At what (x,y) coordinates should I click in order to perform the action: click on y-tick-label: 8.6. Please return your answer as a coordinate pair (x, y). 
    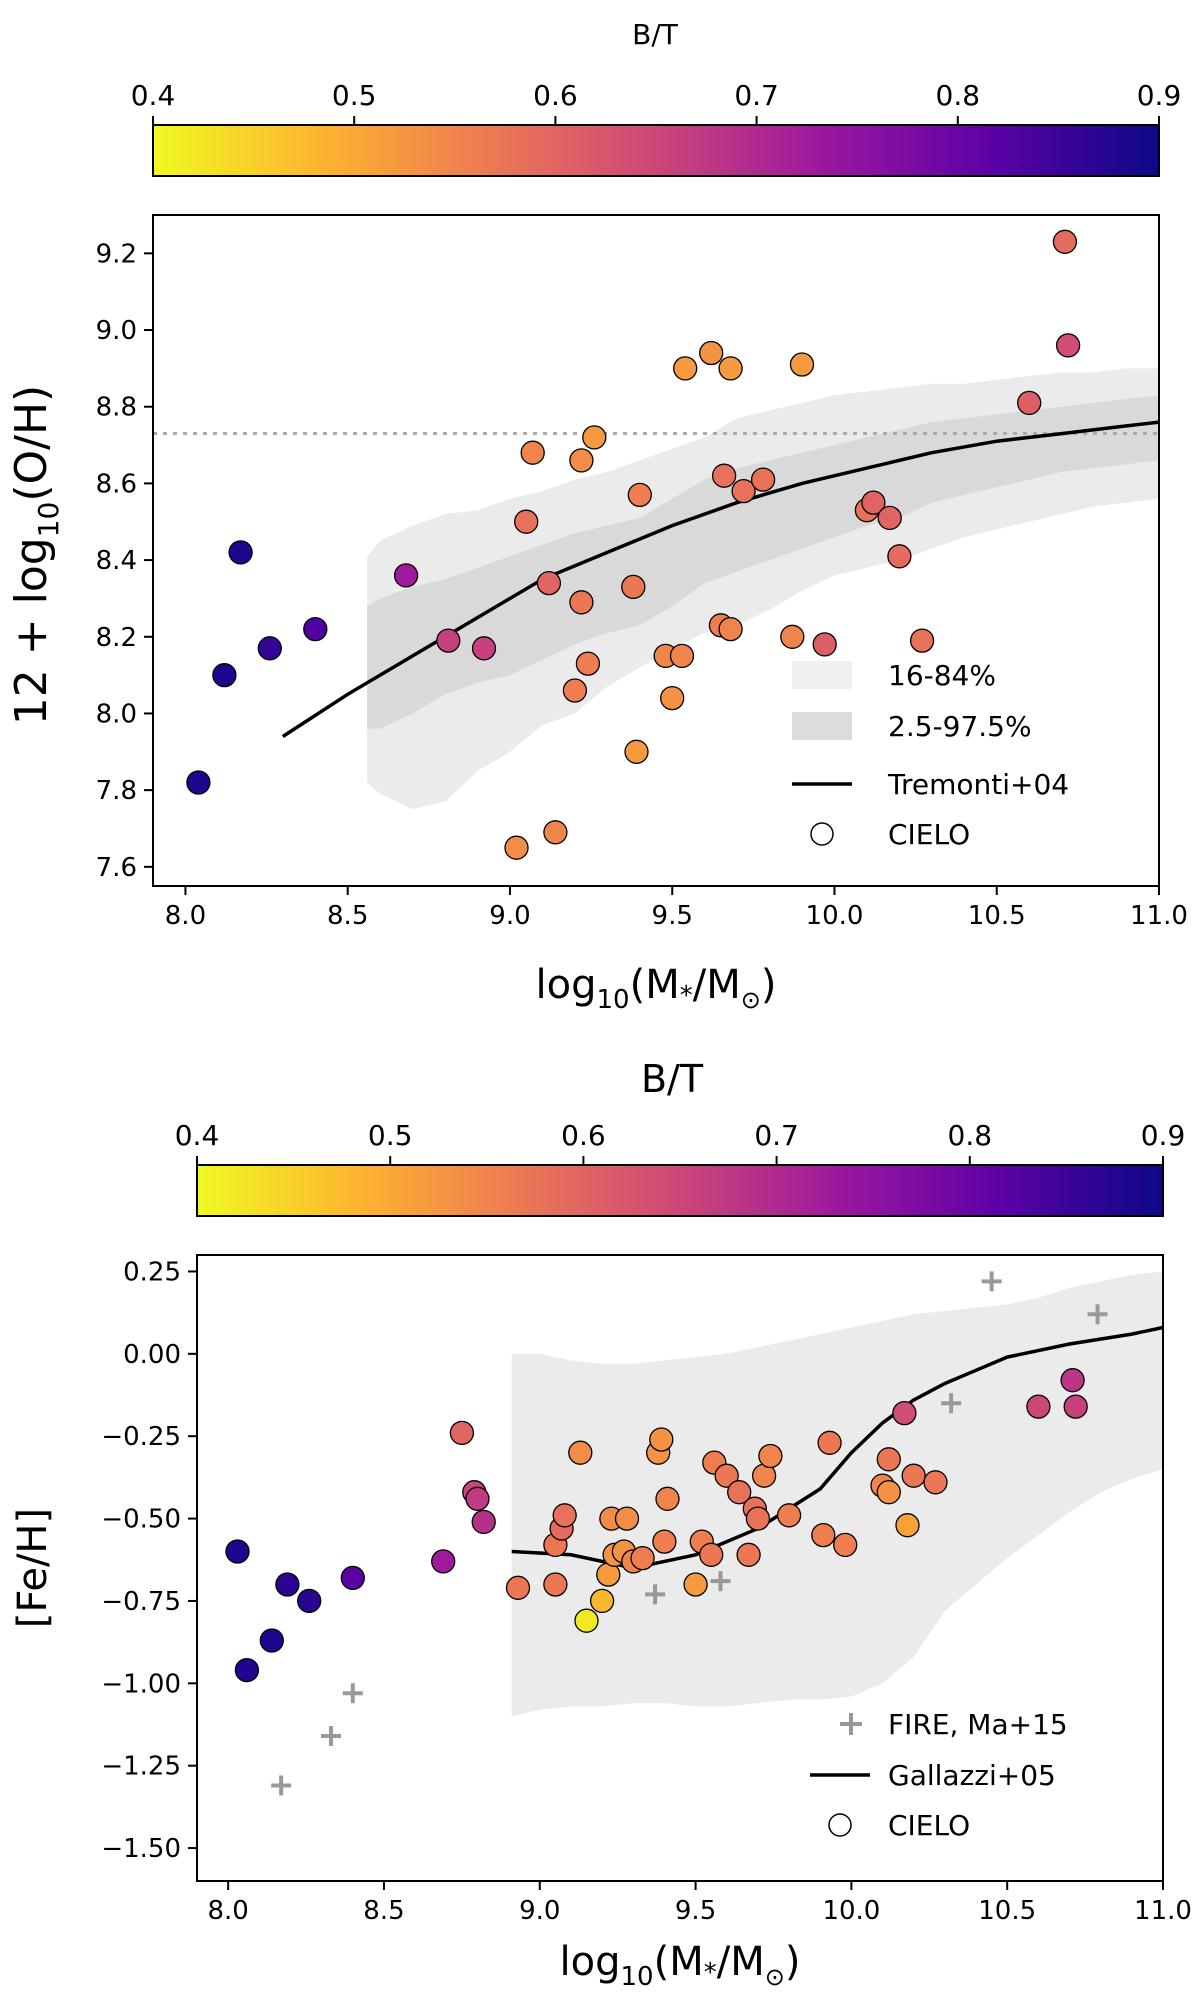
    Looking at the image, I should click on (116, 484).